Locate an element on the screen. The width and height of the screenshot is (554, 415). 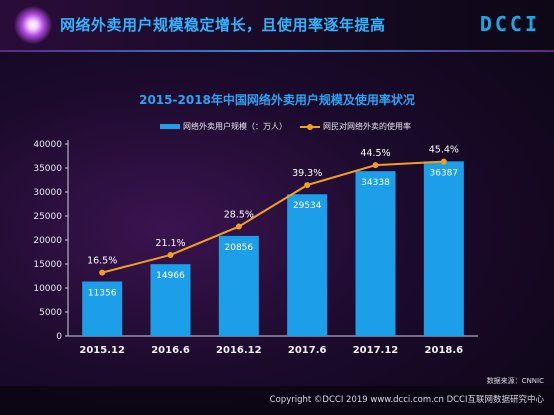
x-tick-label: 2018.6 is located at coordinates (444, 350).